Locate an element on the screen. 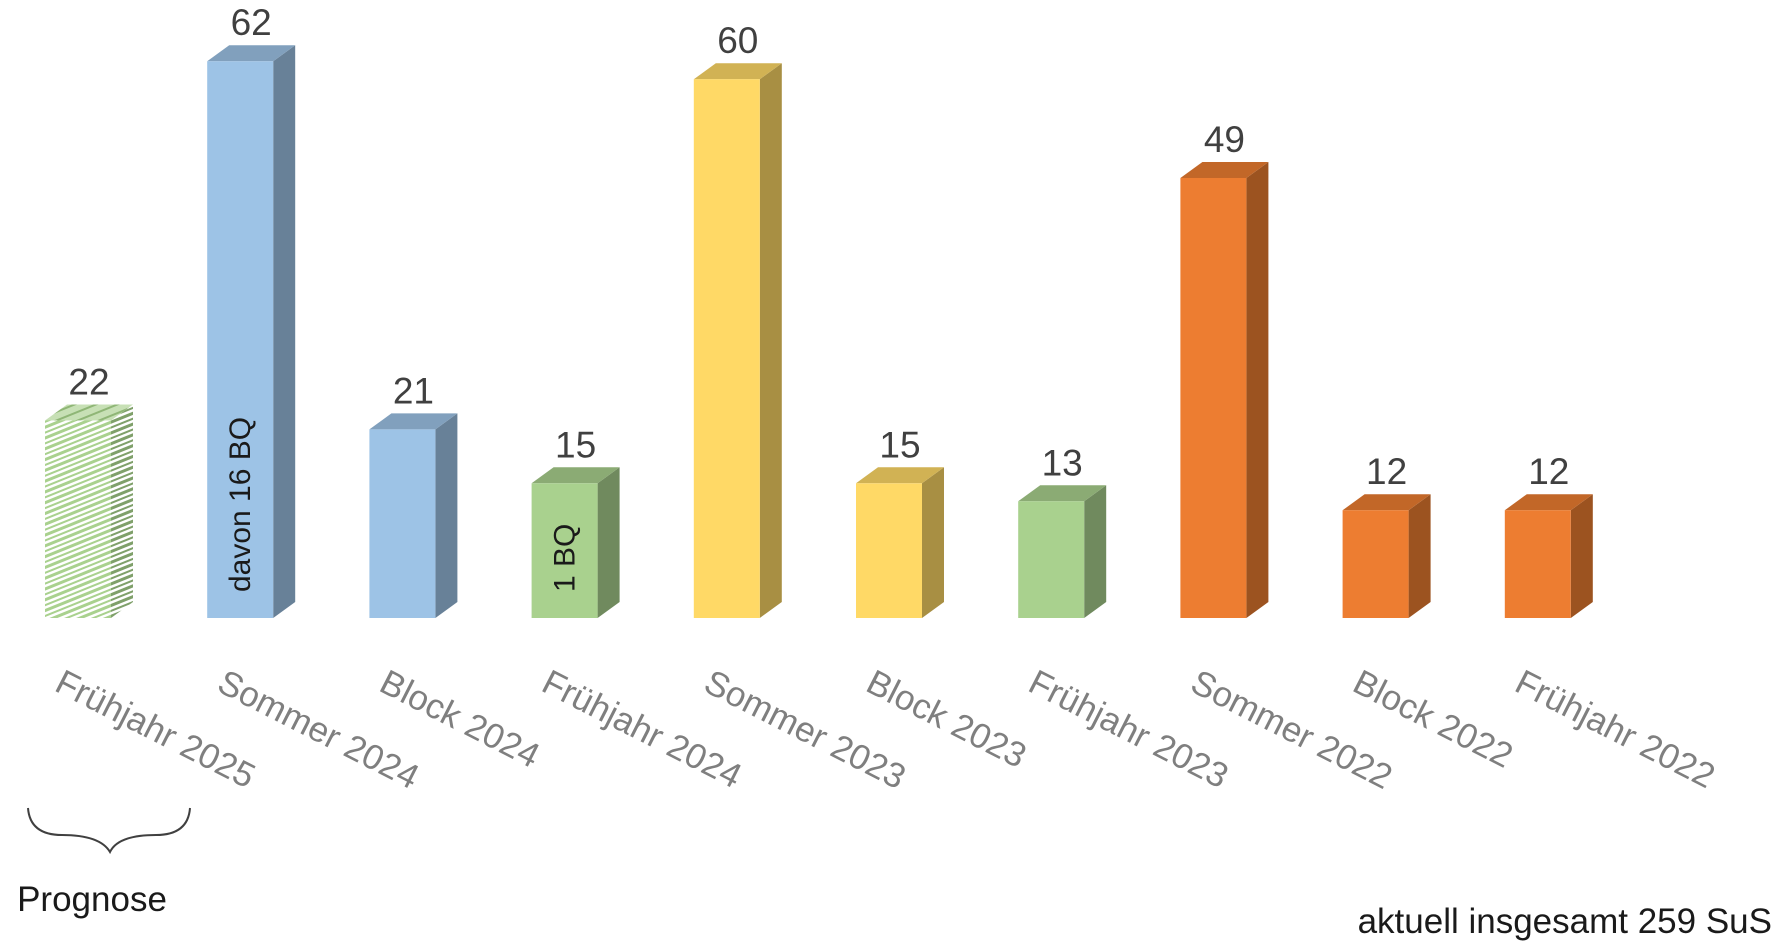 Image resolution: width=1781 pixels, height=943 pixels. forecast-label: Prognose is located at coordinates (92, 899).